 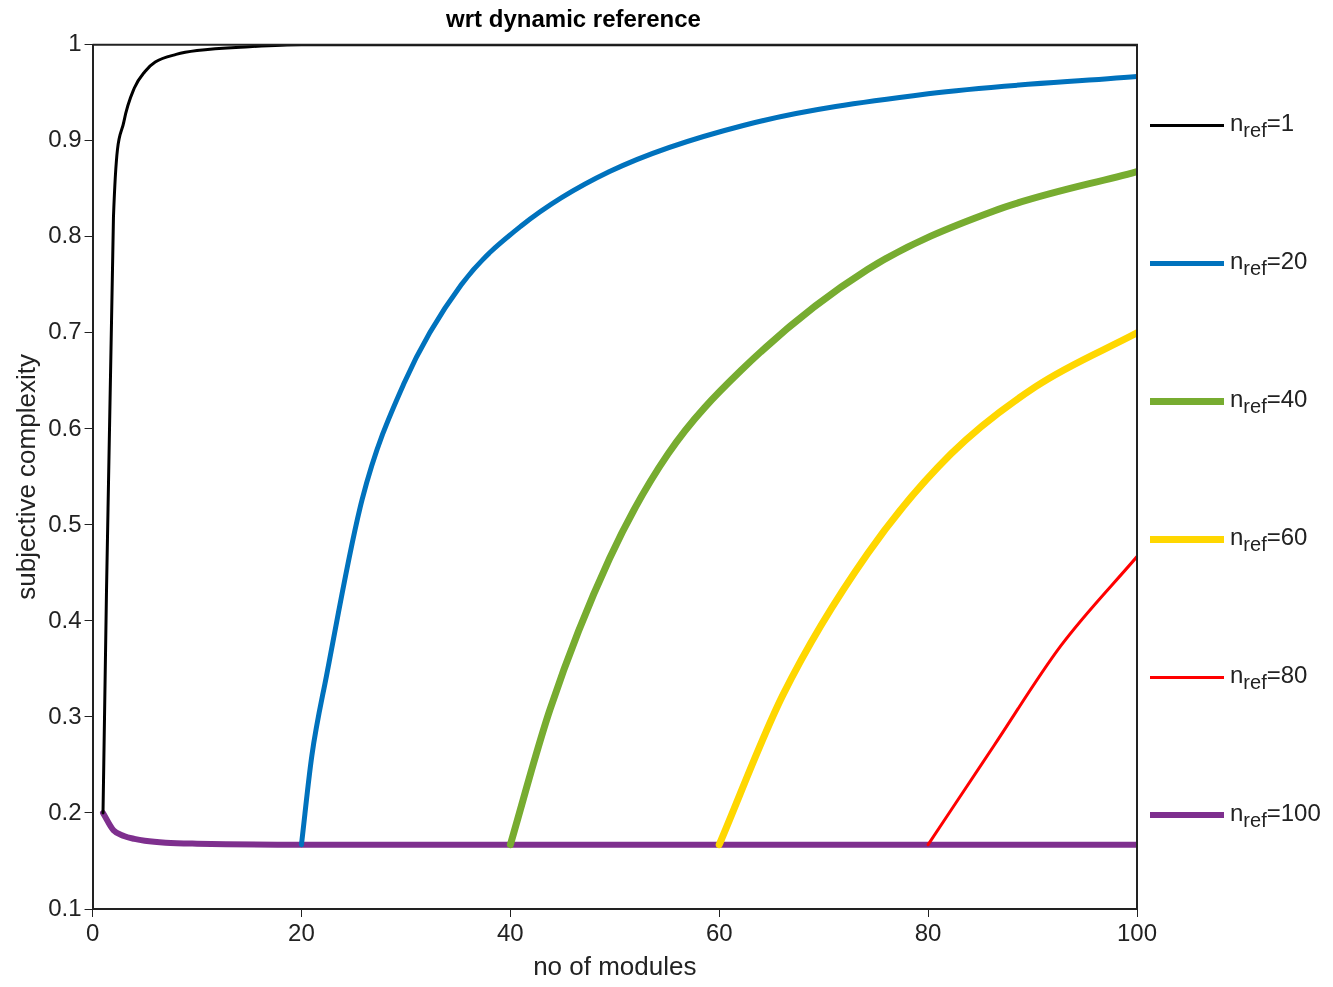 What do you see at coordinates (65, 427) in the screenshot?
I see `y-tick-label: 0.6` at bounding box center [65, 427].